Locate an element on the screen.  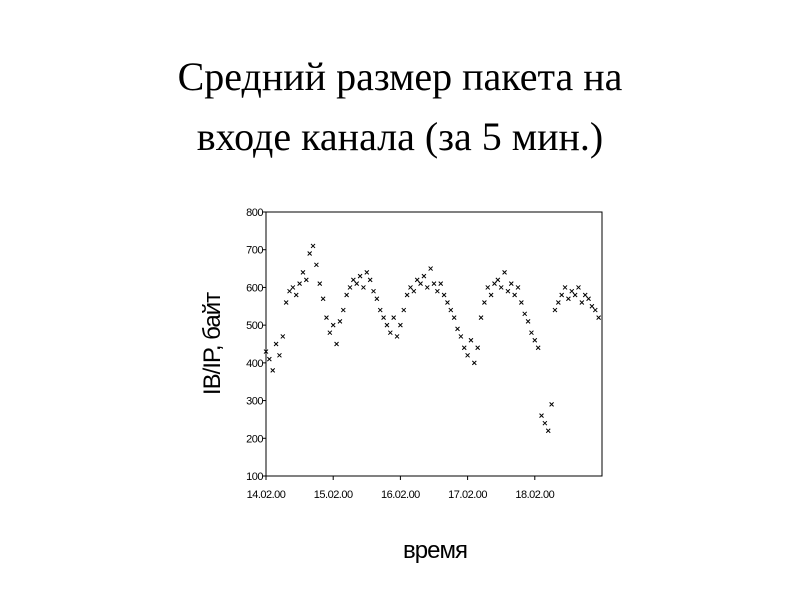
x-tick-label: 17.02.00 is located at coordinates (467, 495).